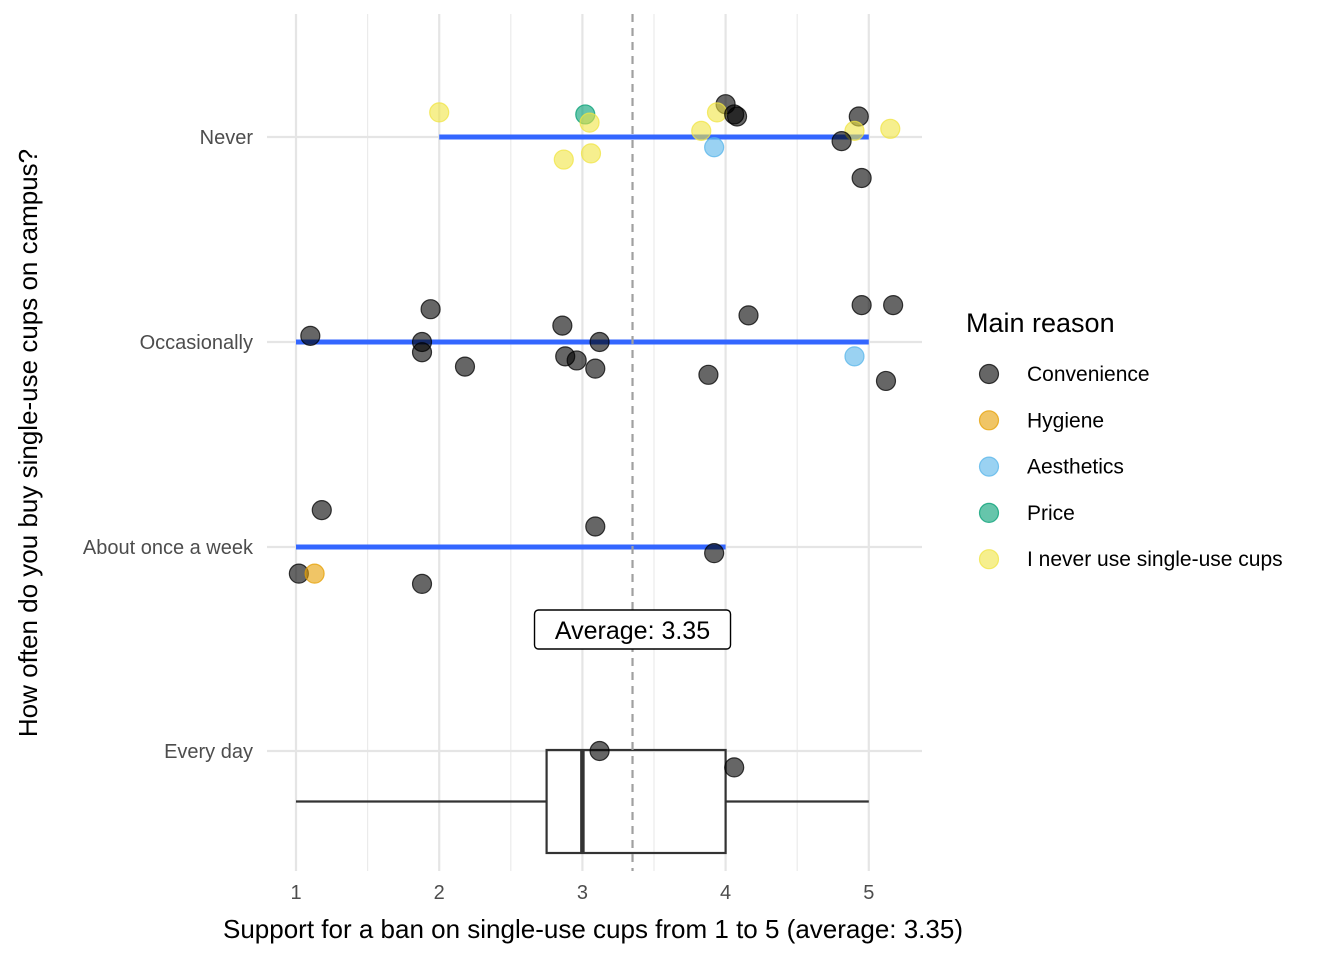  What do you see at coordinates (168, 548) in the screenshot?
I see `y-tick-label: About once a week` at bounding box center [168, 548].